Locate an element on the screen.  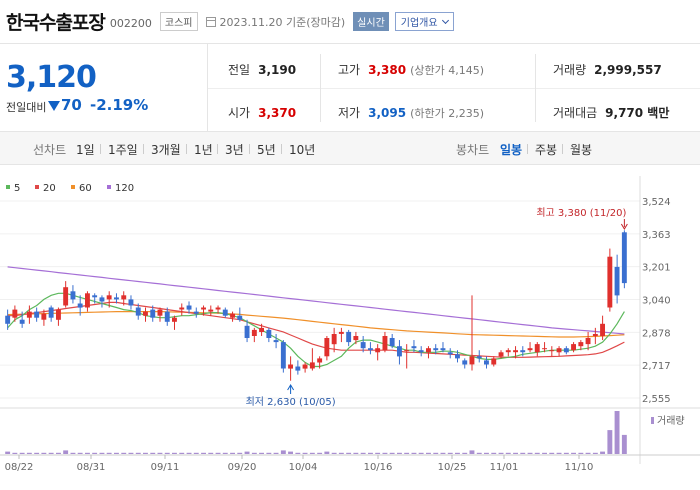
day-high-label: 고가 is located at coordinates (349, 70).